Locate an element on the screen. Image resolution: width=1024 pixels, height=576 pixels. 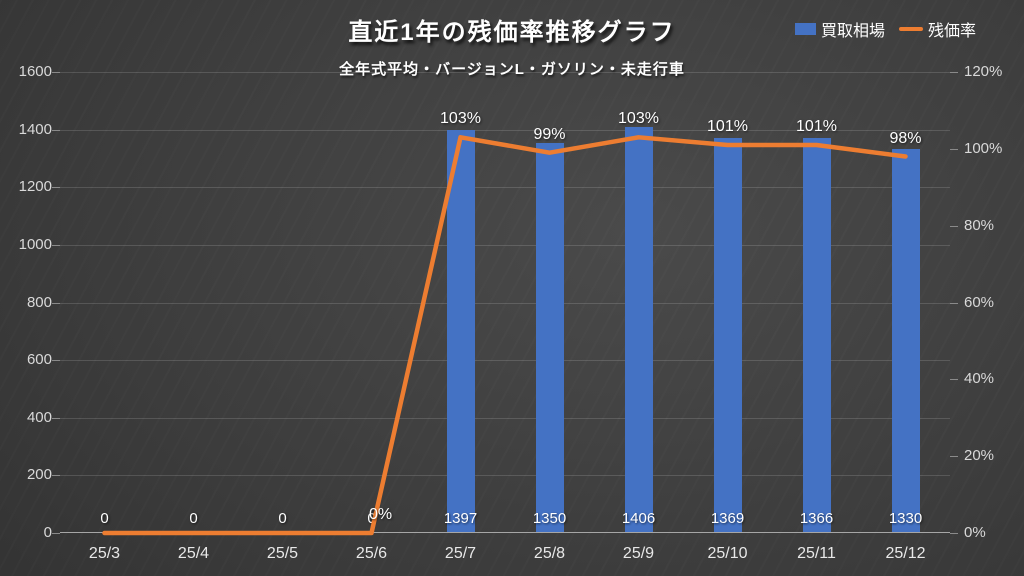
legend-item-bar-series: 買取相場 is located at coordinates (839, 29).